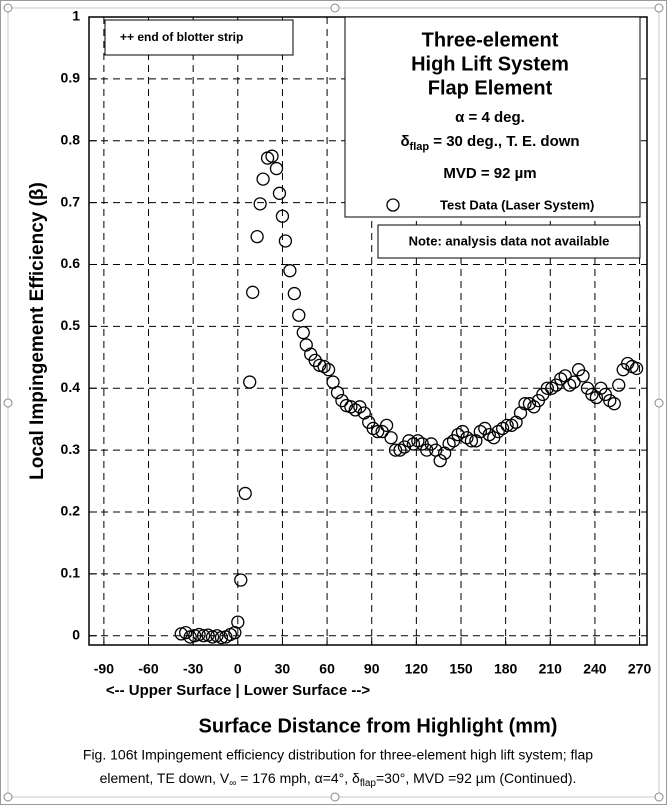 The image size is (667, 805). I want to click on caption-part: =30°, MVD =92 µm (Continued)., so click(476, 778).